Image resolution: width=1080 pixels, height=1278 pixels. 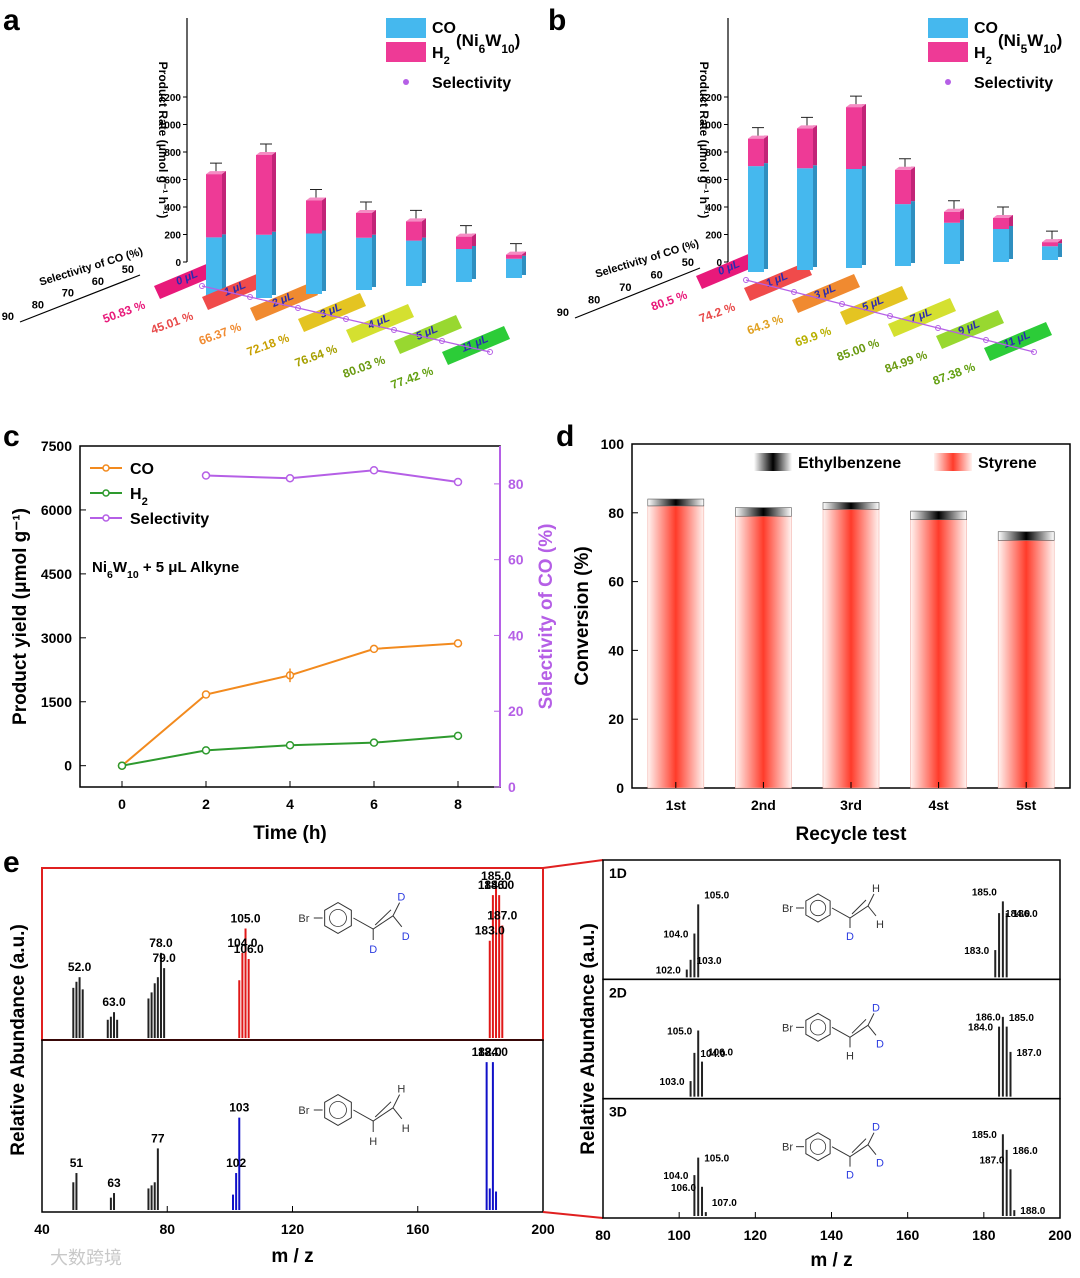 What do you see at coordinates (858, 350) in the screenshot?
I see `selectivity-value-label: 85.00 %` at bounding box center [858, 350].